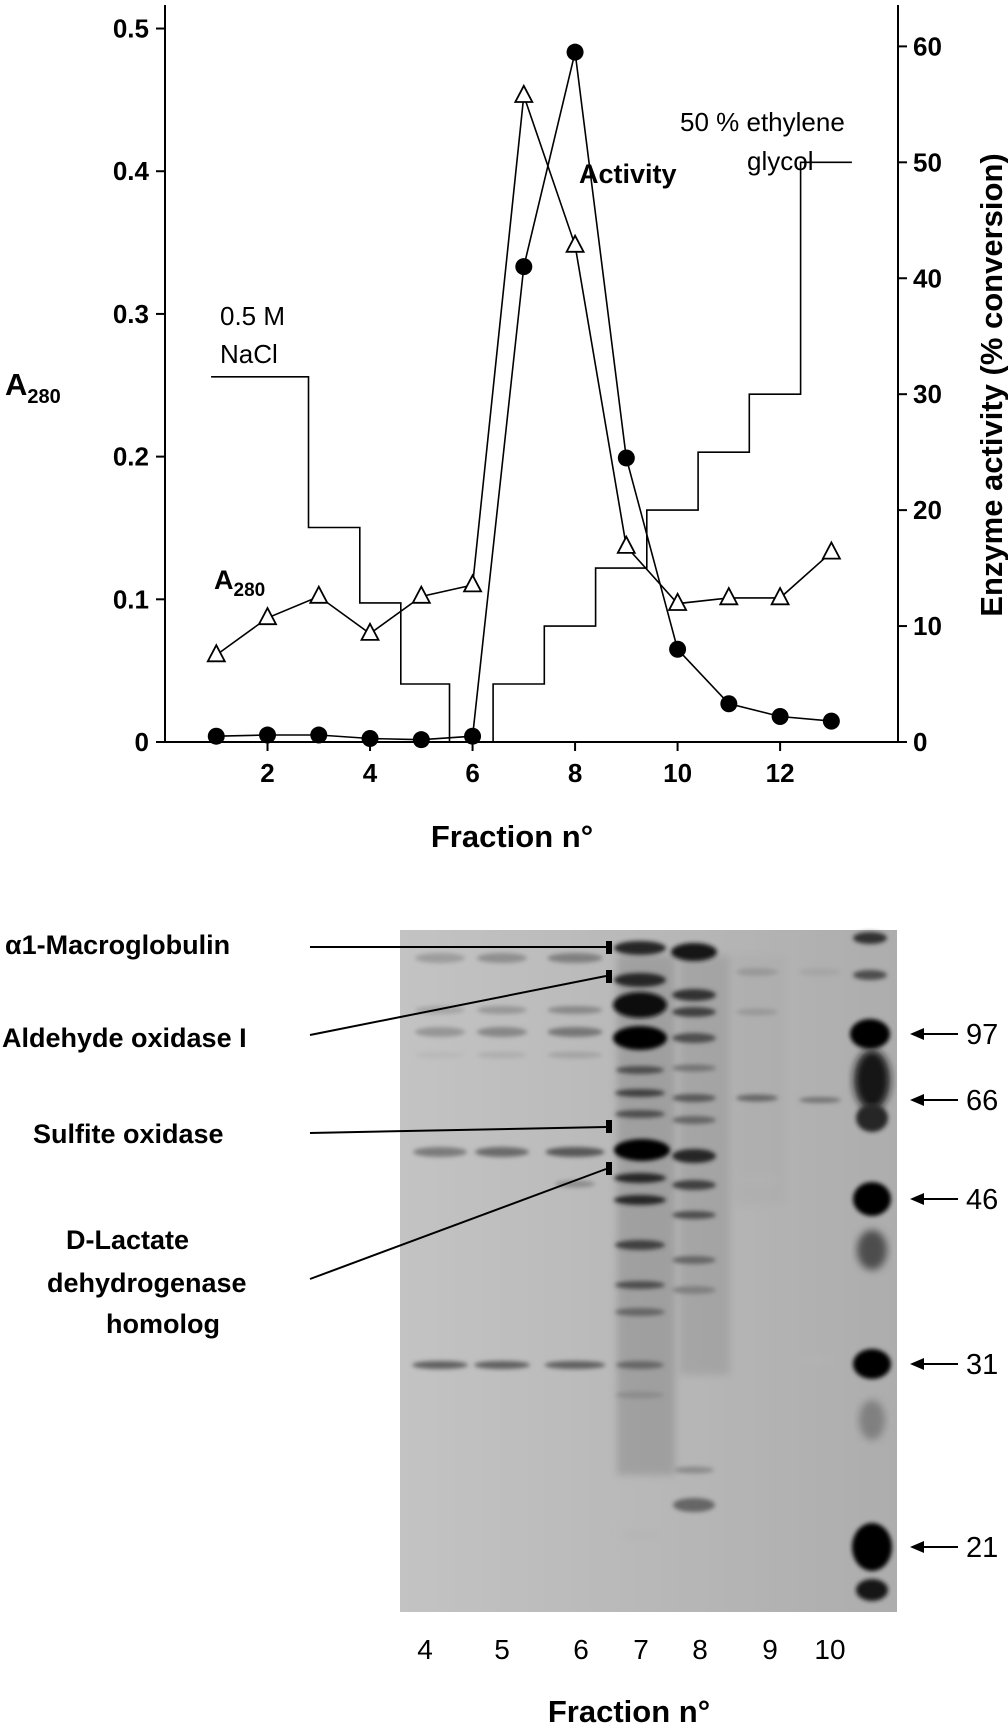 The image size is (1008, 1728). What do you see at coordinates (677, 773) in the screenshot?
I see `x-tick-label: 10` at bounding box center [677, 773].